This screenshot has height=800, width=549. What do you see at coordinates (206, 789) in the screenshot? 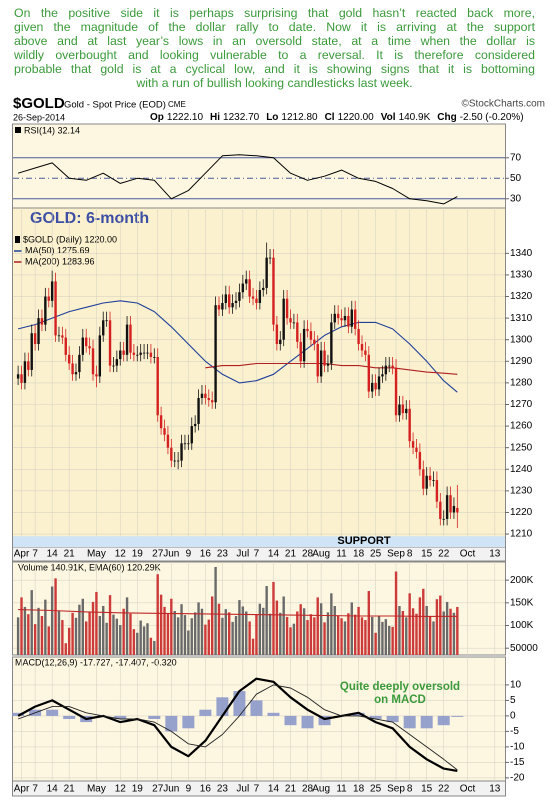
I see `x-tick-label: 16` at bounding box center [206, 789].